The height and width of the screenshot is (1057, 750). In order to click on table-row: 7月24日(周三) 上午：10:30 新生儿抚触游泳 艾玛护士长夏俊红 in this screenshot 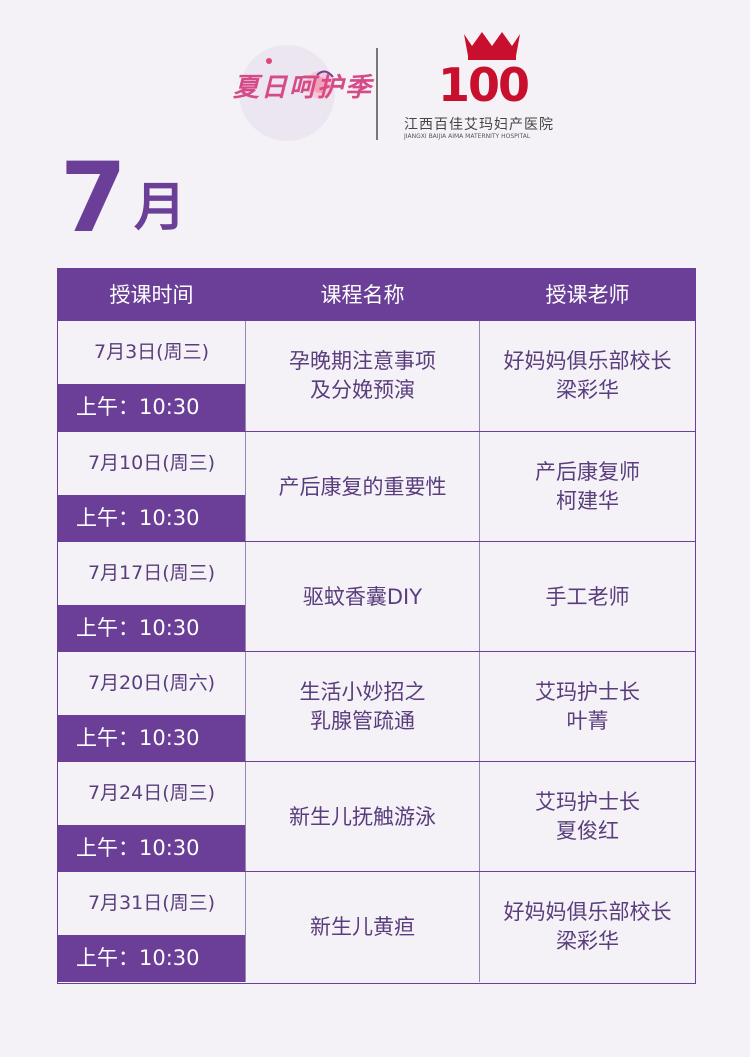, I will do `click(376, 816)`.